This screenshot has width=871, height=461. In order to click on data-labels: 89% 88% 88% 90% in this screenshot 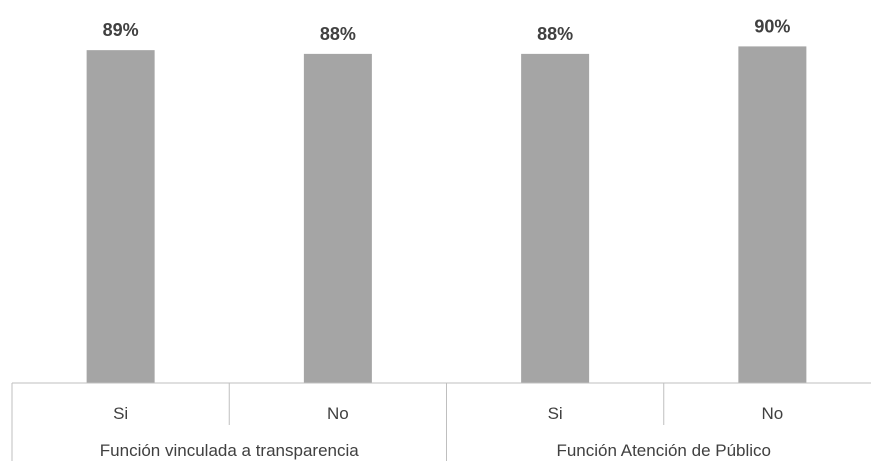, I will do `click(447, 29)`.